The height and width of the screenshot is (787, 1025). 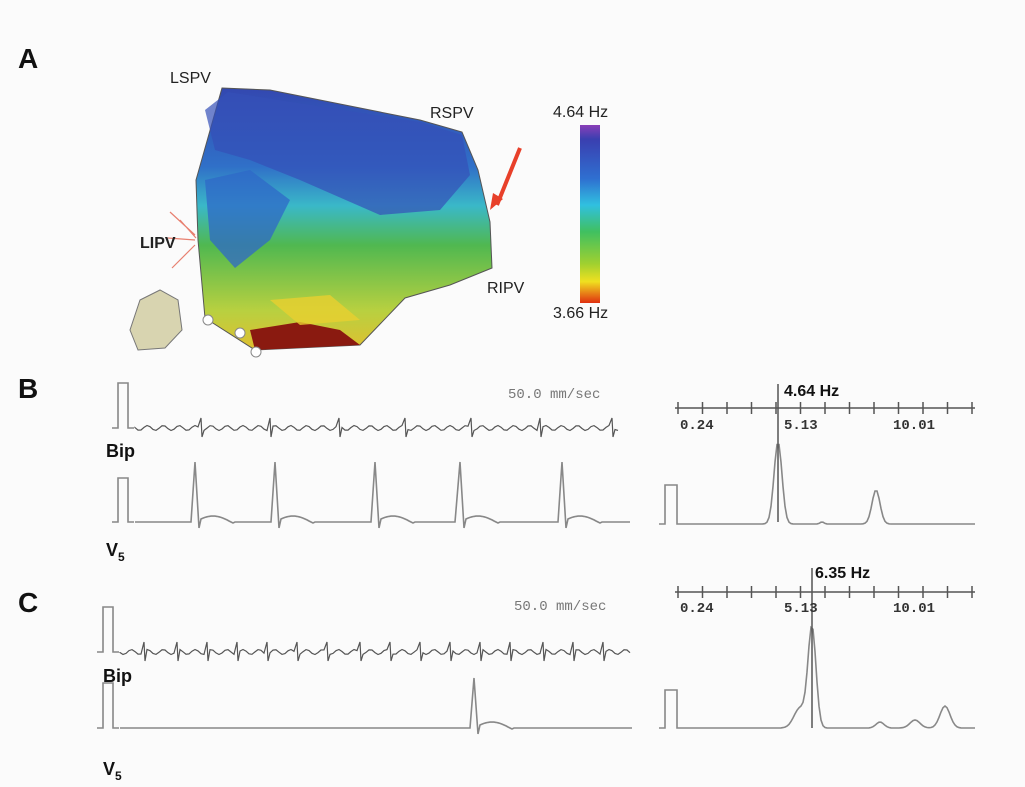 I want to click on panel-label: C, so click(x=28, y=602).